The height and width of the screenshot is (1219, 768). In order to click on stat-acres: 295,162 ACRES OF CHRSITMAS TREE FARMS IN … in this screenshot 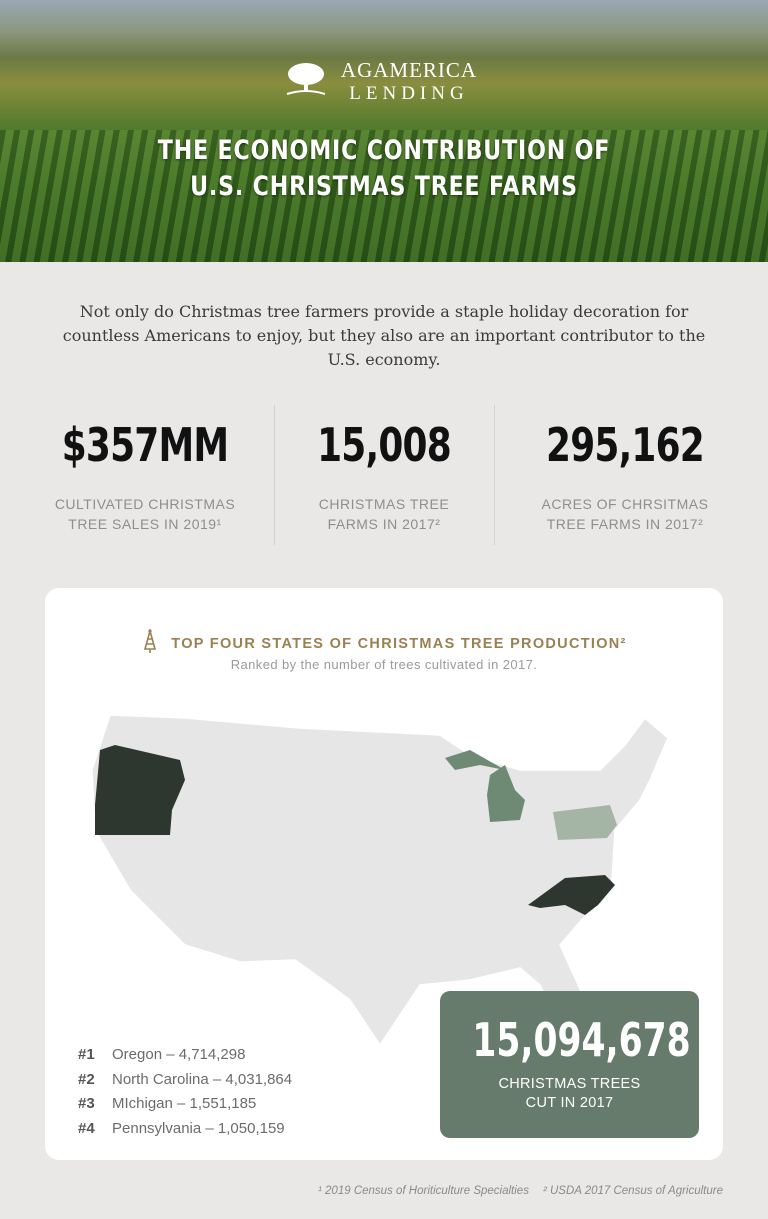, I will do `click(625, 475)`.